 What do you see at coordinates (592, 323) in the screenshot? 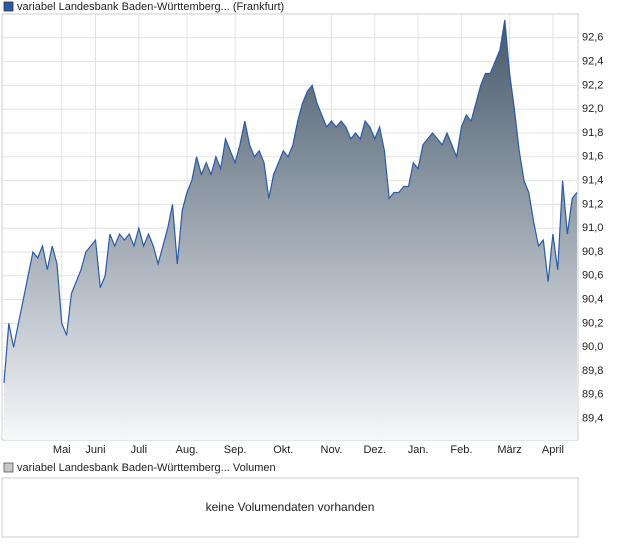
I see `y-tick-label: 90,2` at bounding box center [592, 323].